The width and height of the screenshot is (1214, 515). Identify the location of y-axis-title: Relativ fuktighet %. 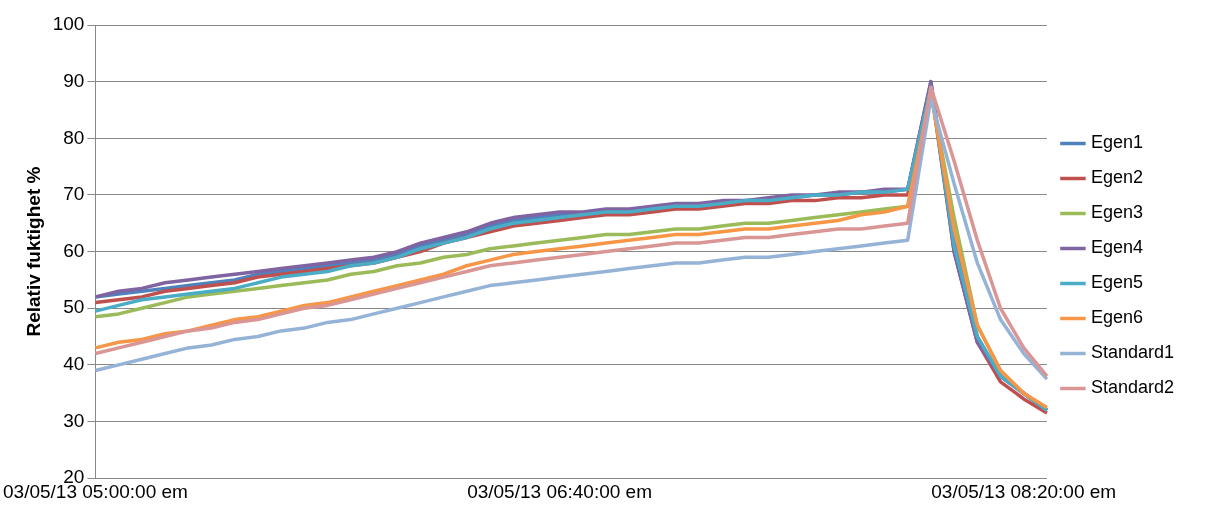
(33, 251).